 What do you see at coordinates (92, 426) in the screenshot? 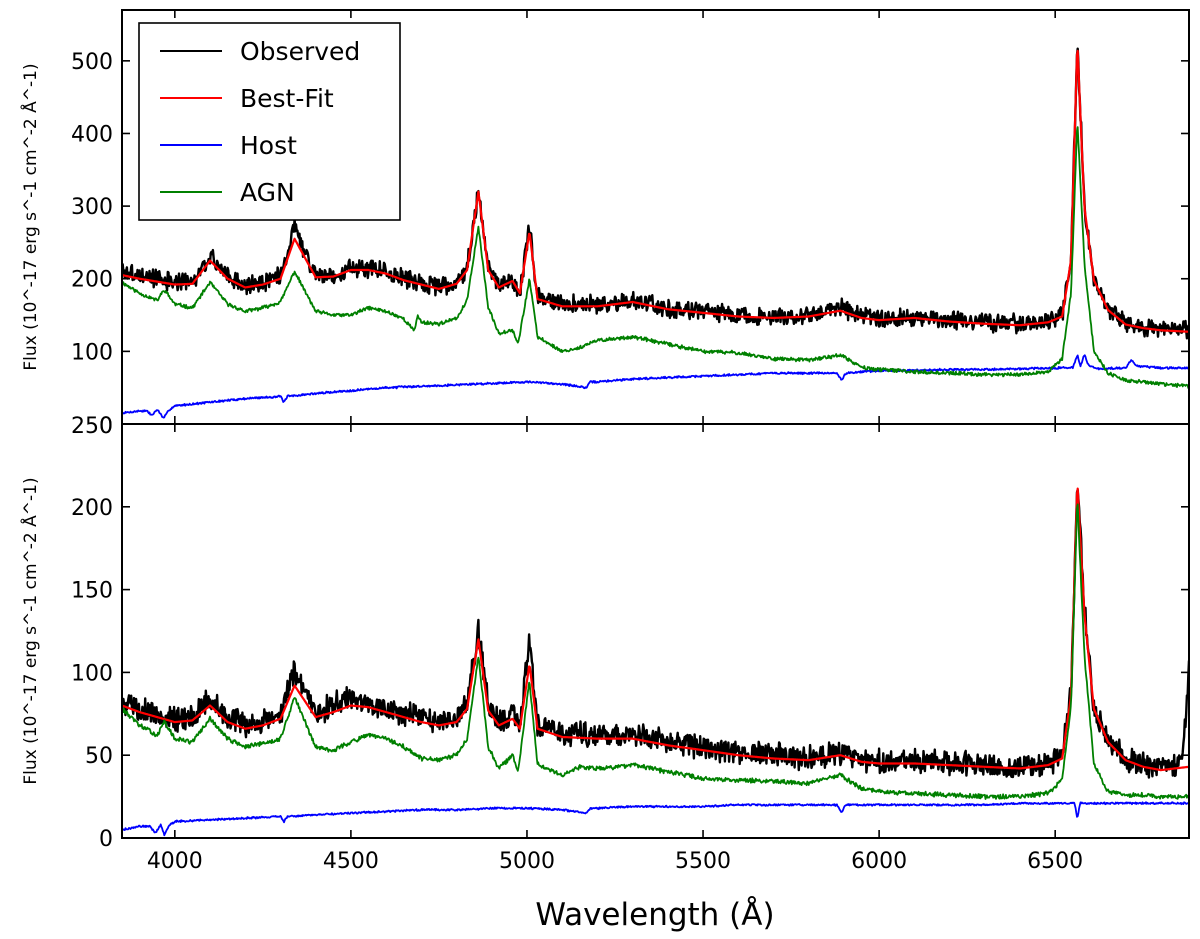
I see `top-panel-tick-label-250: 250` at bounding box center [92, 426].